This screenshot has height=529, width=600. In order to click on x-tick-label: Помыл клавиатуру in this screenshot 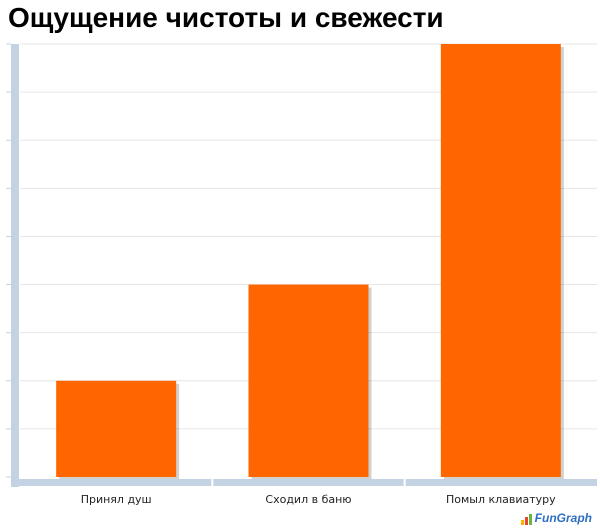, I will do `click(501, 499)`.